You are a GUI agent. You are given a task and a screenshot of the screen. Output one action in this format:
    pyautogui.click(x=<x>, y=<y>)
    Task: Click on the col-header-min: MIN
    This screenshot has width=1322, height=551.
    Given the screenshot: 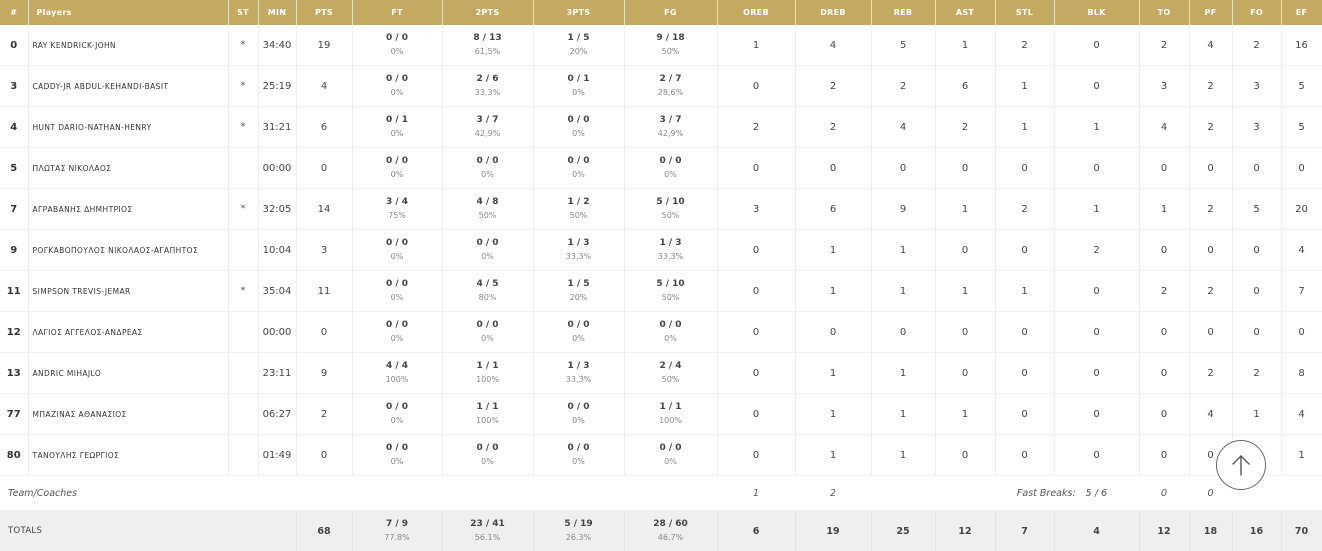 What is the action you would take?
    pyautogui.click(x=277, y=12)
    